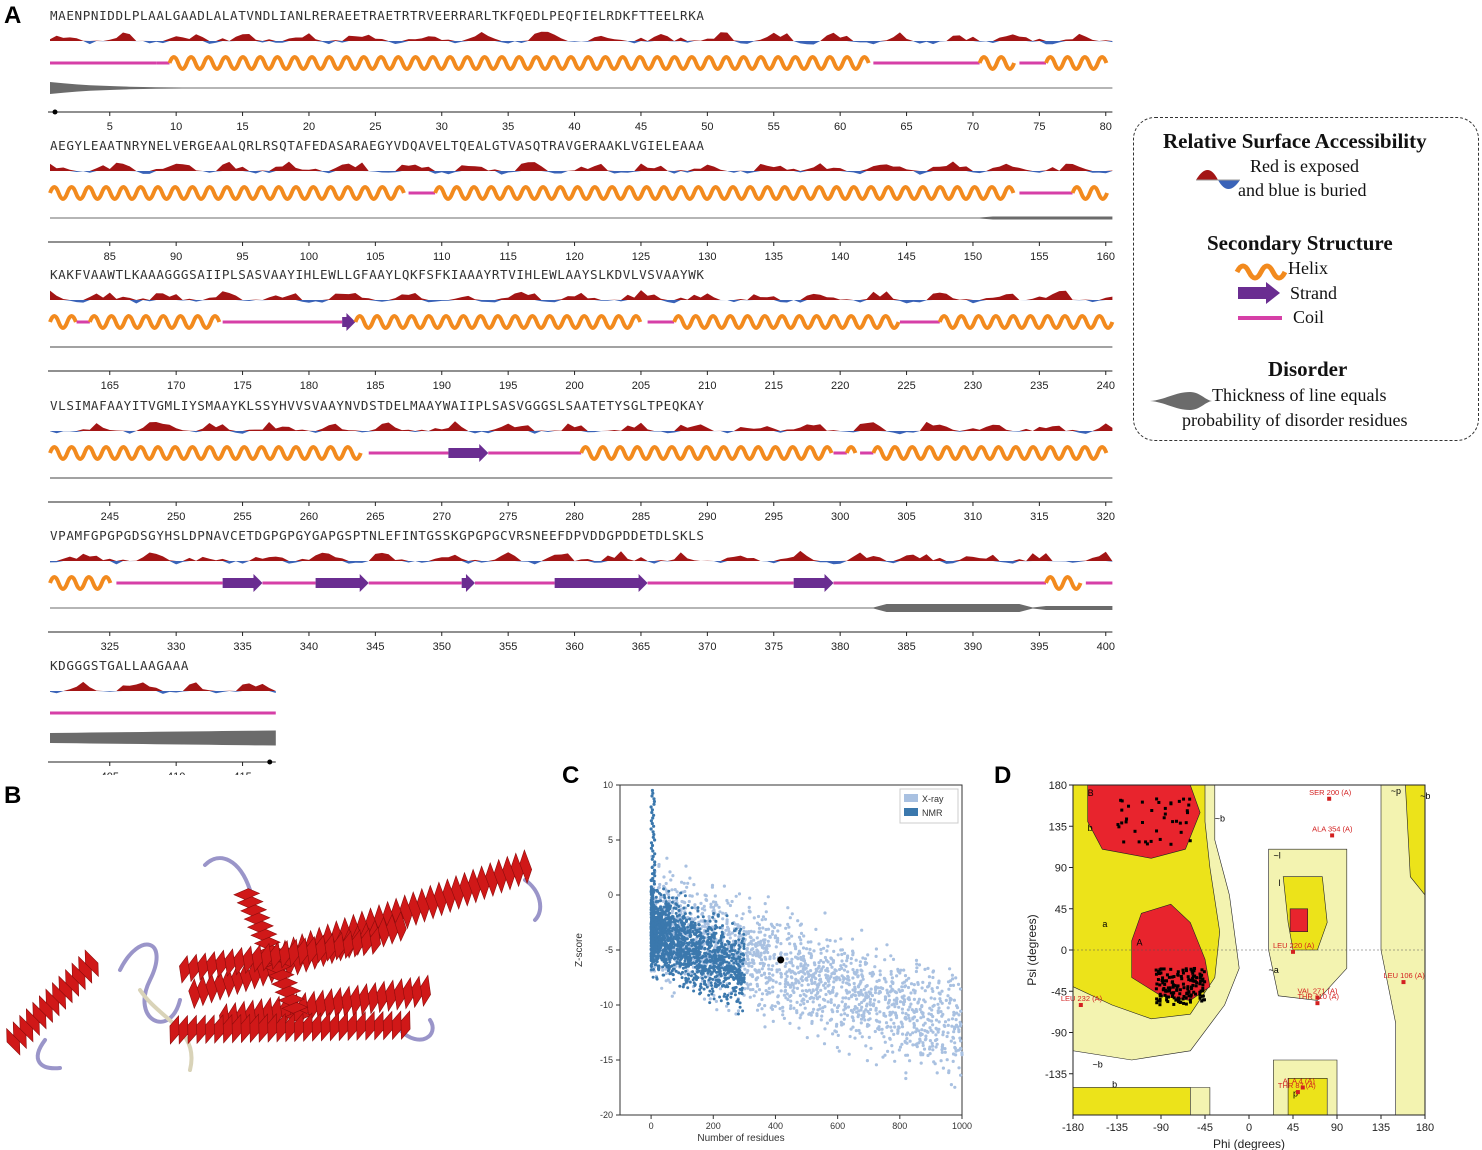 The height and width of the screenshot is (1150, 1482). What do you see at coordinates (774, 517) in the screenshot?
I see `tick-label: 295` at bounding box center [774, 517].